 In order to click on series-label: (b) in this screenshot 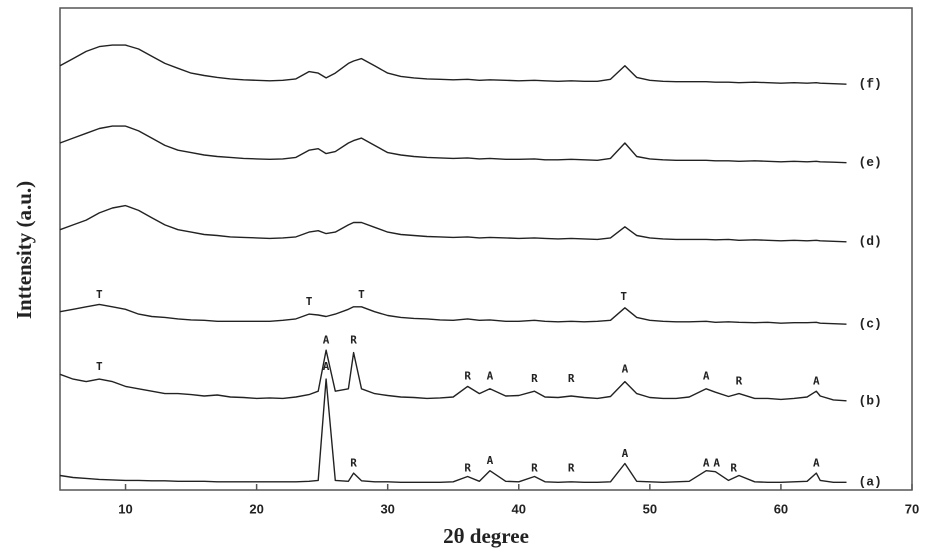, I will do `click(869, 400)`.